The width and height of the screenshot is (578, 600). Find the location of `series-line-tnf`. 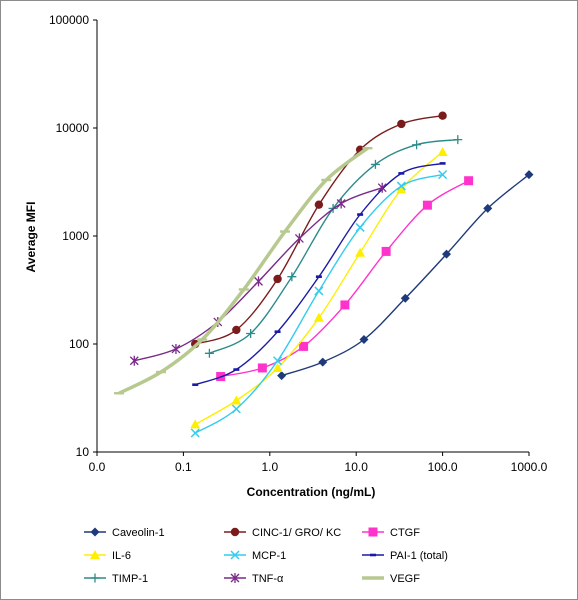

series-line-tnf is located at coordinates (258, 274).